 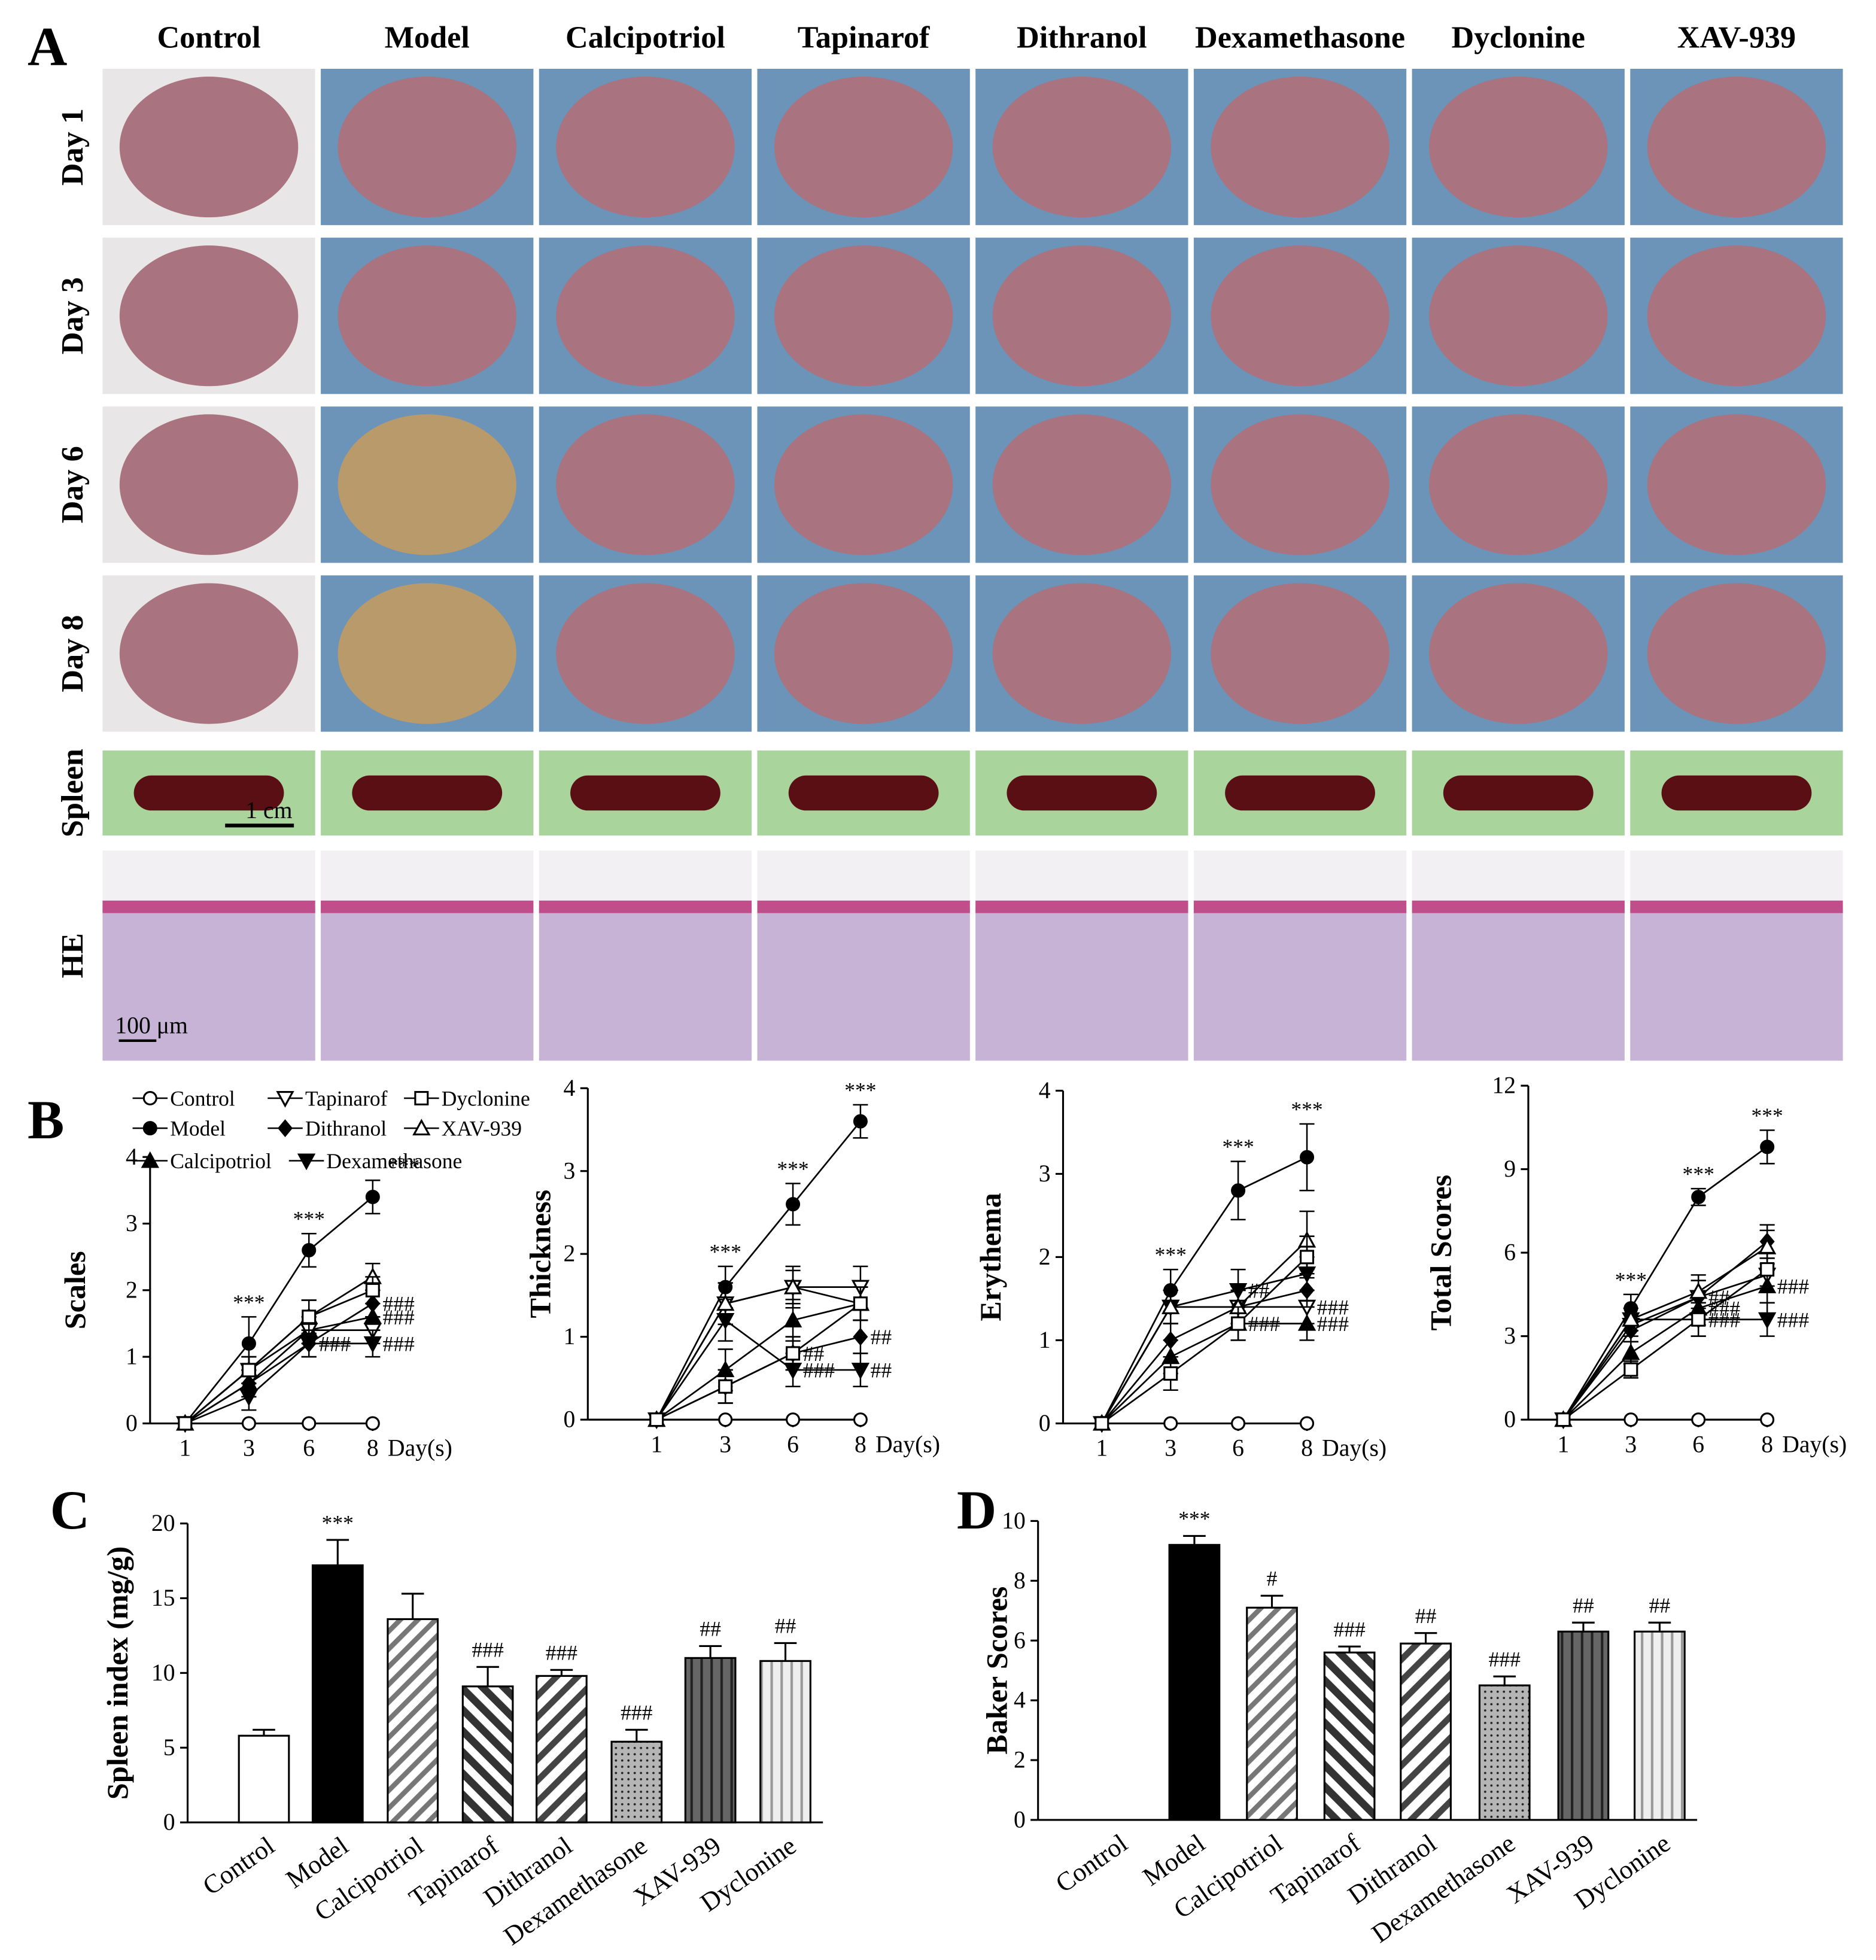 I want to click on y-tick-label: 15, so click(x=163, y=1598).